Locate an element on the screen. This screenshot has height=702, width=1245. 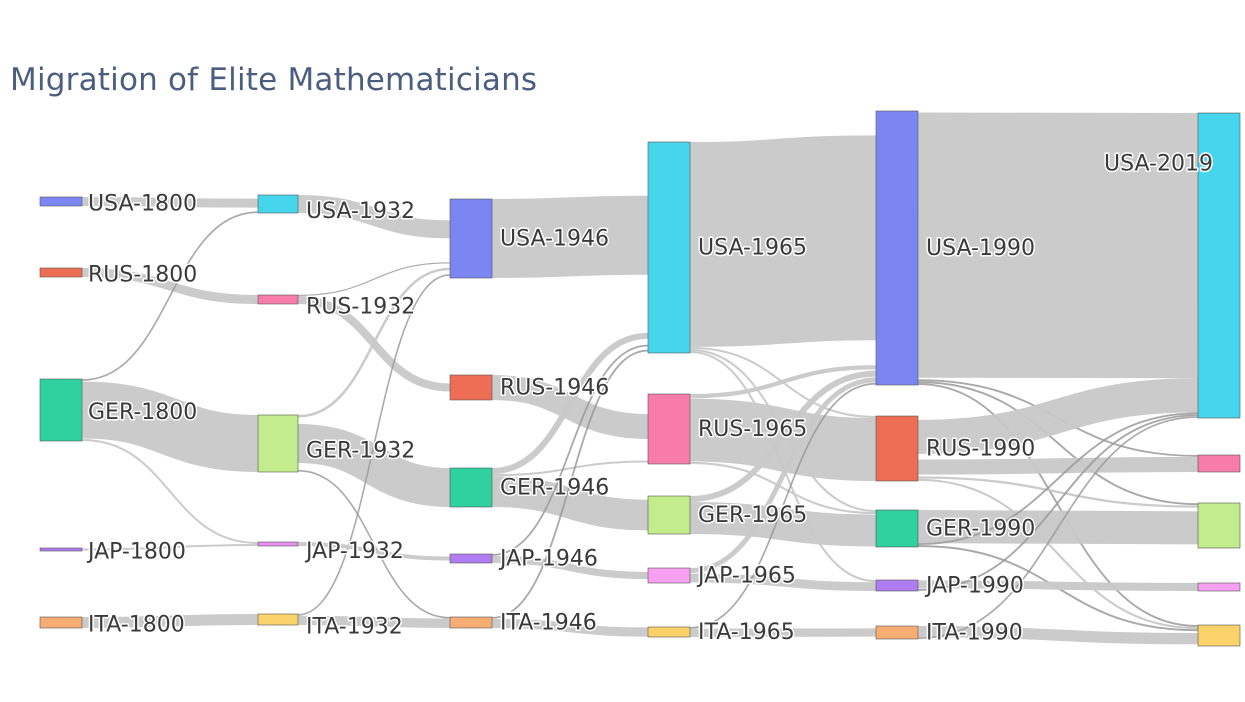
node-label-usa-1800: USA-1800 is located at coordinates (142, 204).